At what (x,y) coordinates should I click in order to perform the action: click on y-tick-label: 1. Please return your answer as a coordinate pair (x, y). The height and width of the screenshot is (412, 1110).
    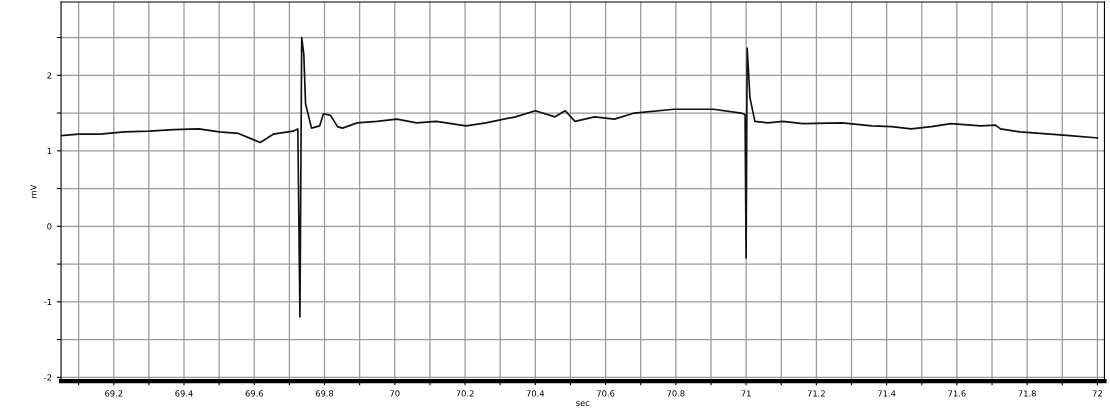
    Looking at the image, I should click on (49, 150).